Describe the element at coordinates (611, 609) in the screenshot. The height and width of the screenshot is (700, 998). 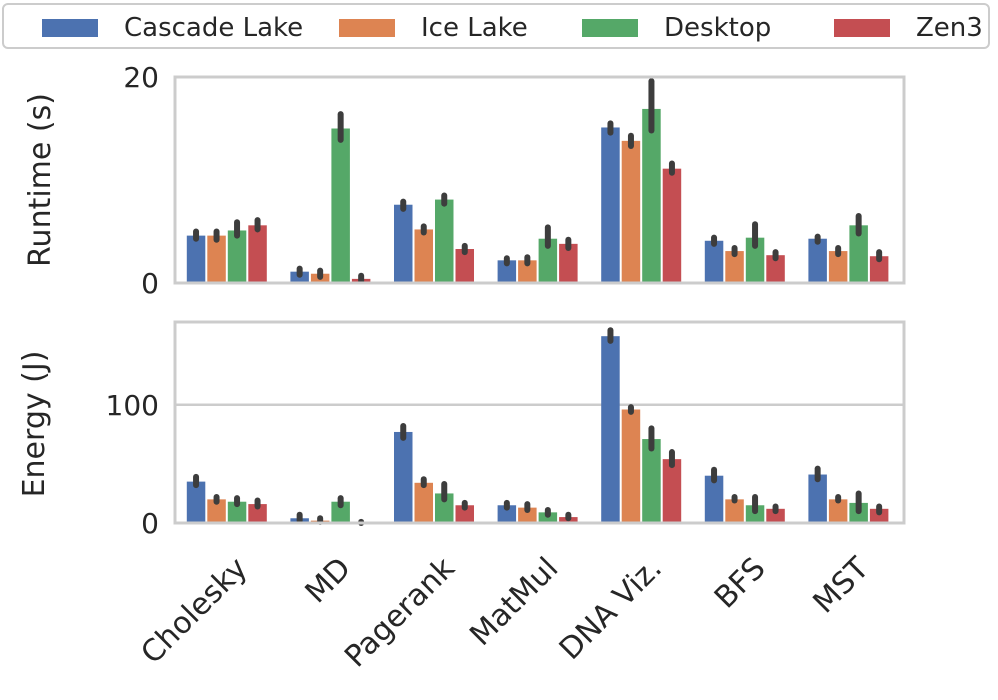
I see `xtick-label-dna-viz: DNA Viz.` at that location.